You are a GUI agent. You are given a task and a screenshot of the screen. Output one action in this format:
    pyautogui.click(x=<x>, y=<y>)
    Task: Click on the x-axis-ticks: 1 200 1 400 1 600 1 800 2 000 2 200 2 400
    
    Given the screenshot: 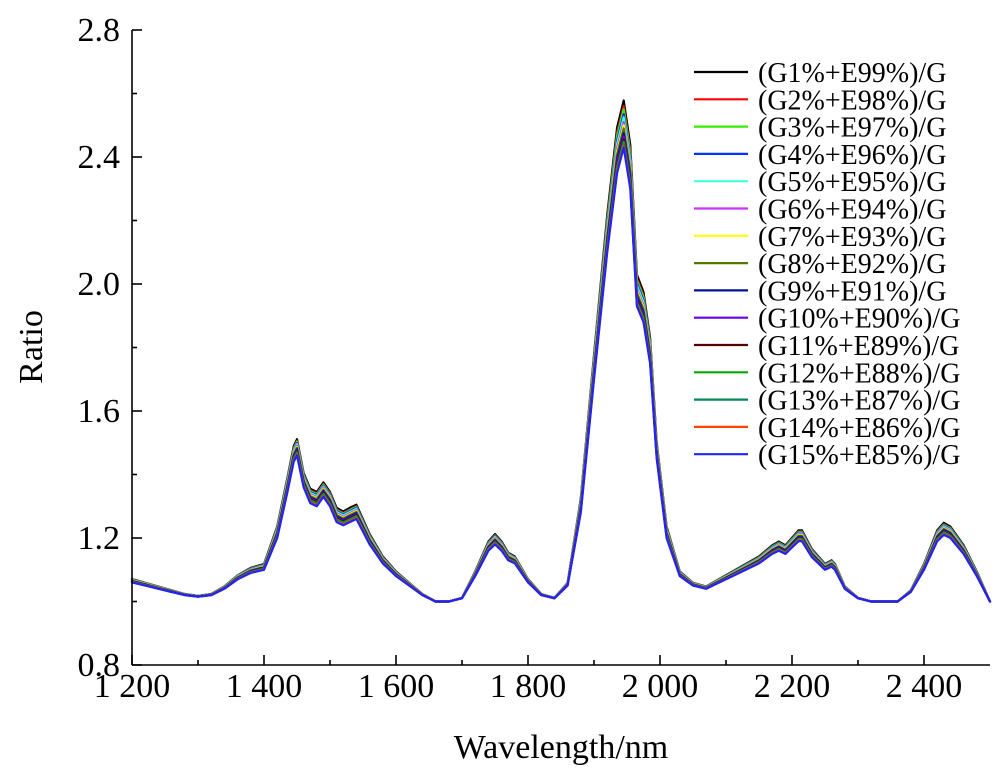 What is the action you would take?
    pyautogui.click(x=528, y=680)
    